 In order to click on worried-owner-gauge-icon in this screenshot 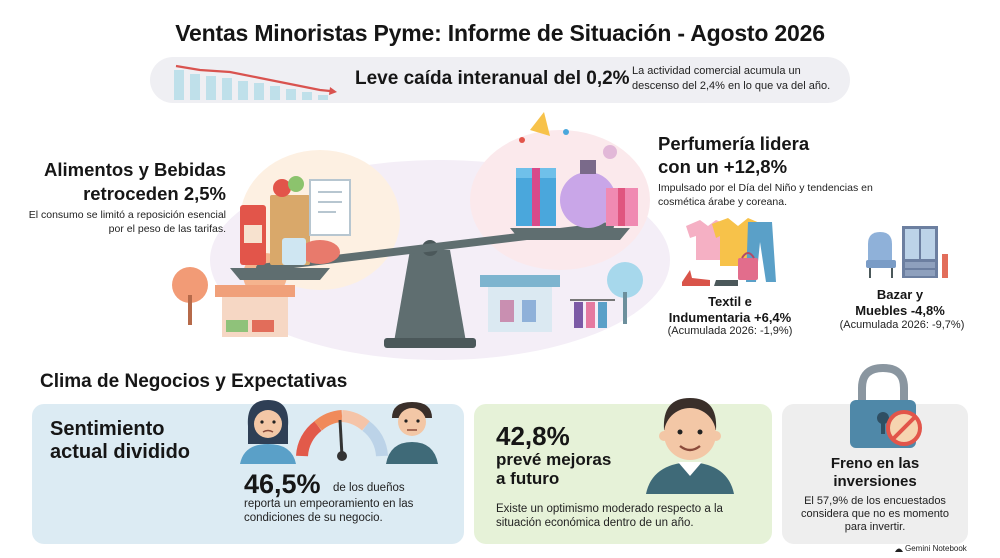, I will do `click(339, 432)`.